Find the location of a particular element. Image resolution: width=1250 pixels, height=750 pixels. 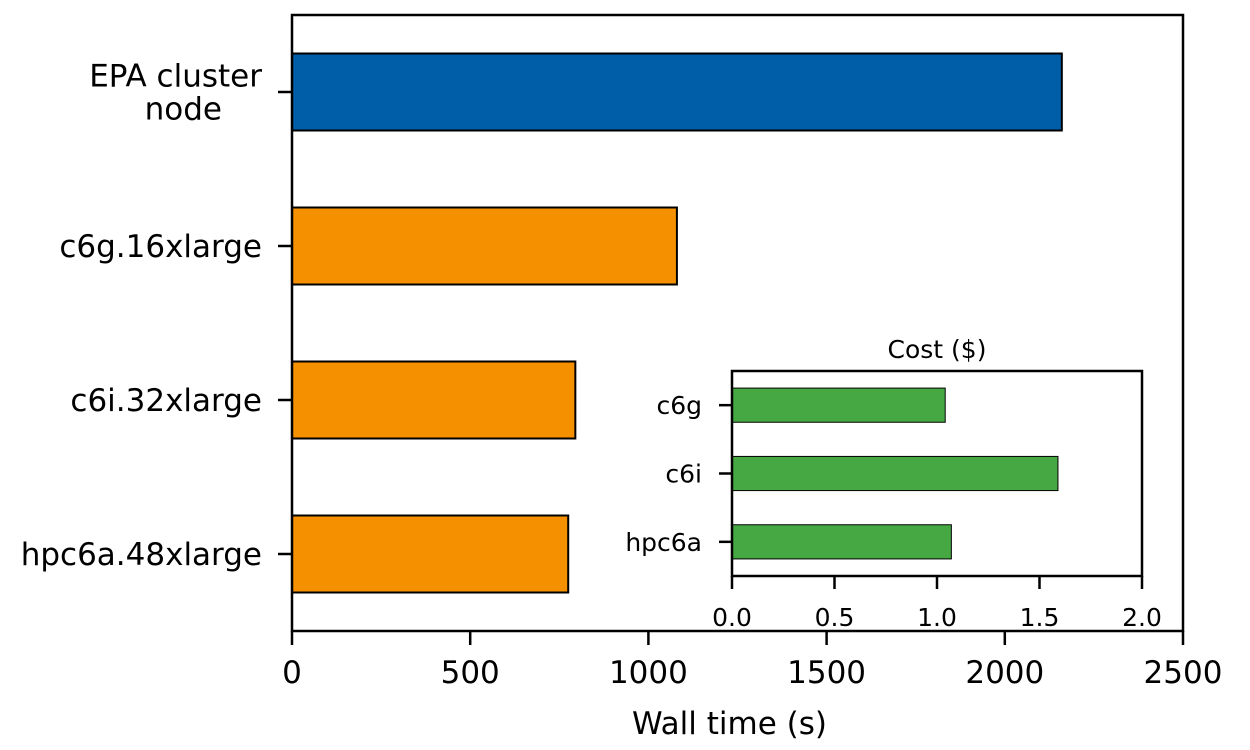

y-tick-label-epa-cluster-node: EPA cluster node is located at coordinates (175, 93).